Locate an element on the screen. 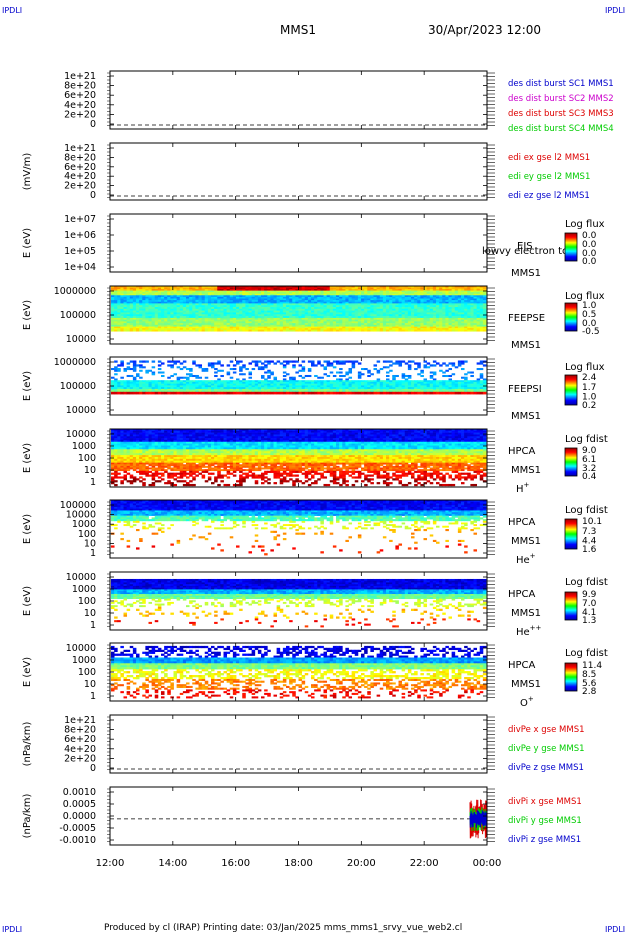  colorbar-tick: 2.8 is located at coordinates (589, 692).